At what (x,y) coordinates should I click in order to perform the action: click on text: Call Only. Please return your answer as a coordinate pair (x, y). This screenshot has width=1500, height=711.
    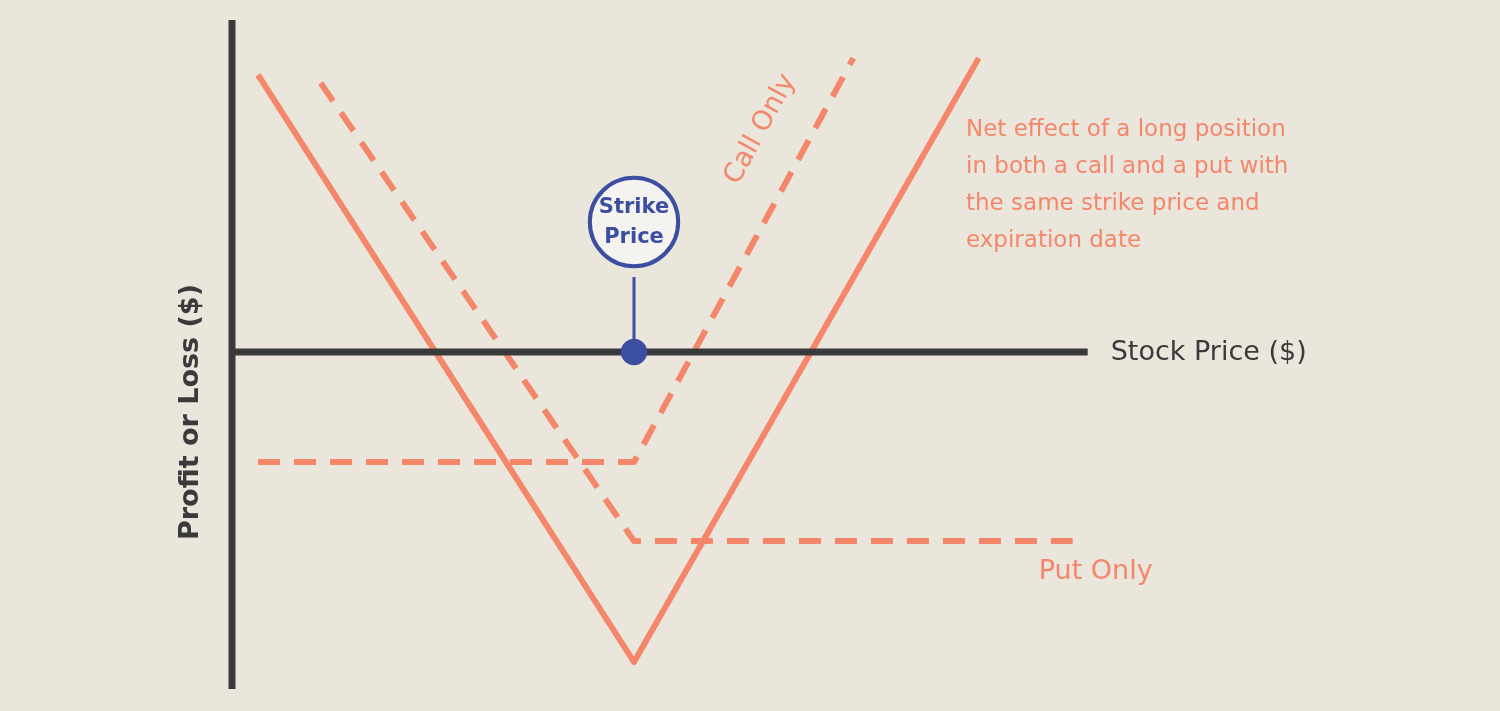
    Looking at the image, I should click on (758, 128).